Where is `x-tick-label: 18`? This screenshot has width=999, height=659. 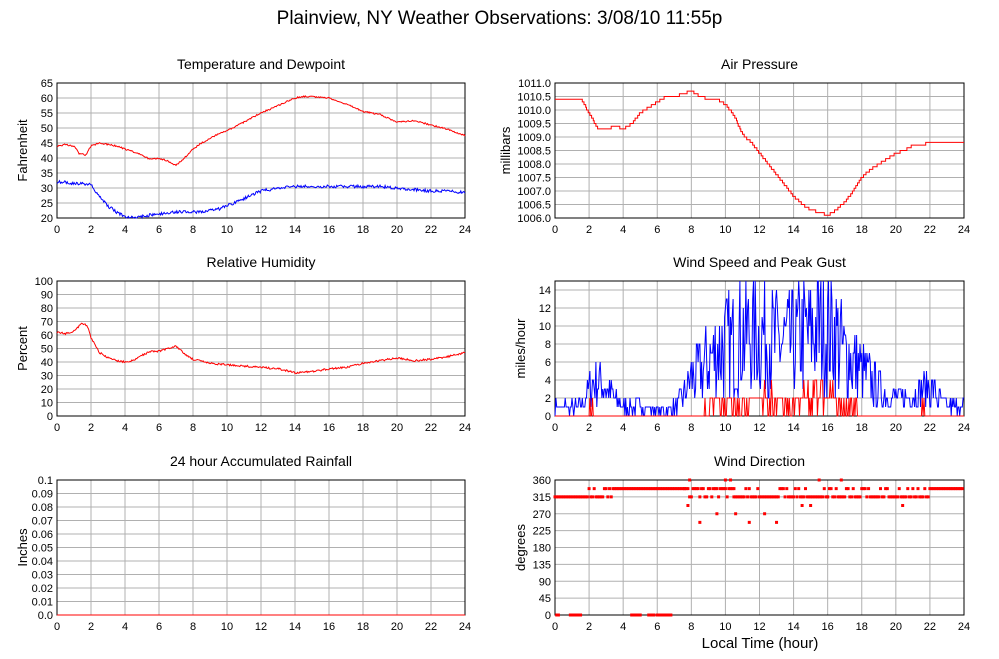
x-tick-label: 18 is located at coordinates (862, 627).